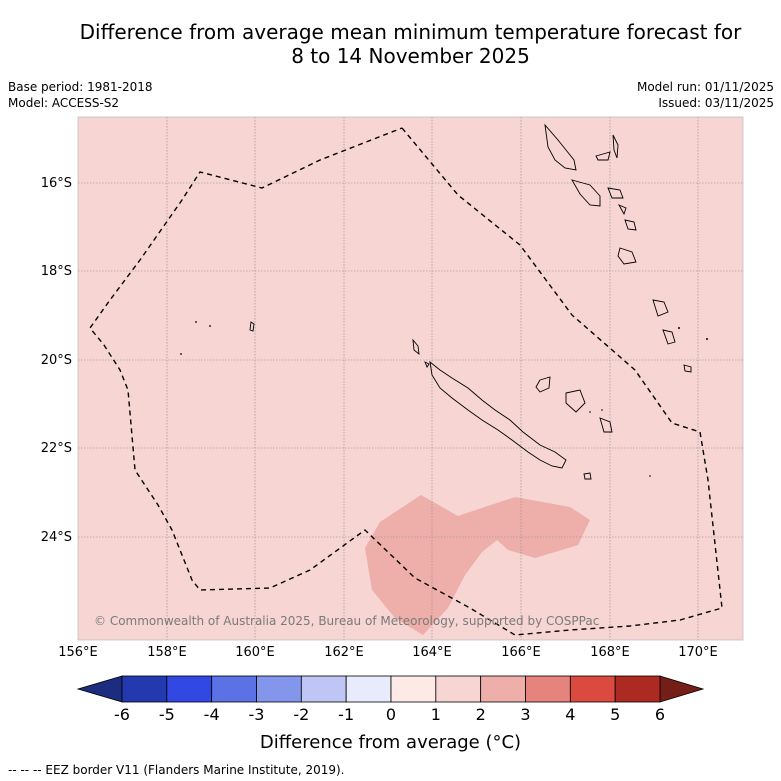  Describe the element at coordinates (705, 87) in the screenshot. I see `model-run: Model run: 01/11/2025` at that location.